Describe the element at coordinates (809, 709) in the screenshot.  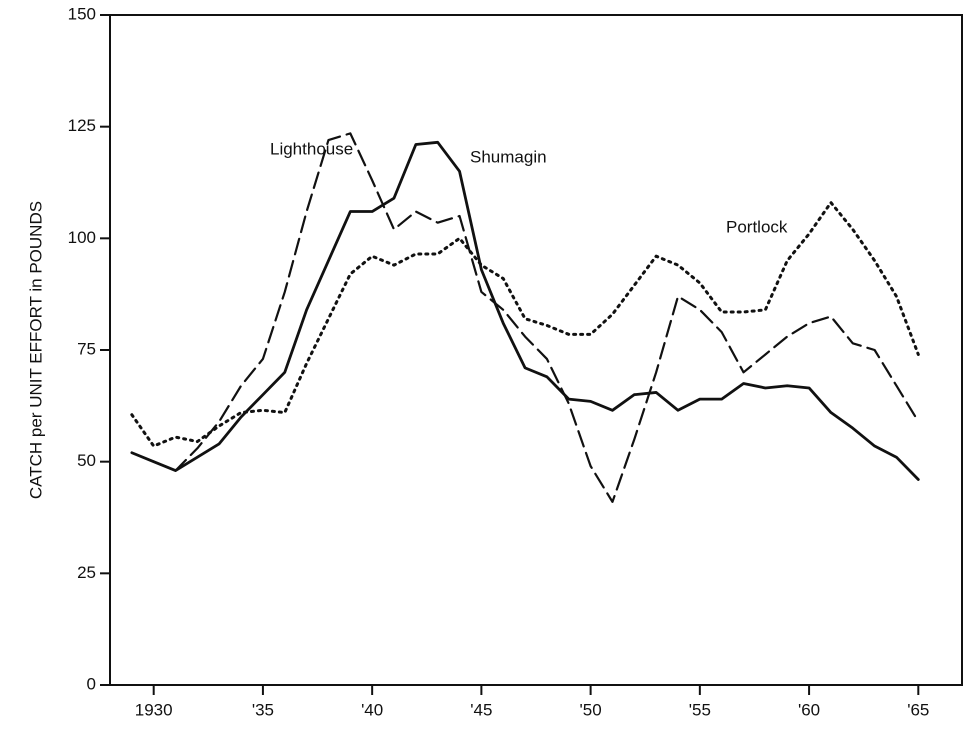
I see `x-tick-label: '60` at that location.